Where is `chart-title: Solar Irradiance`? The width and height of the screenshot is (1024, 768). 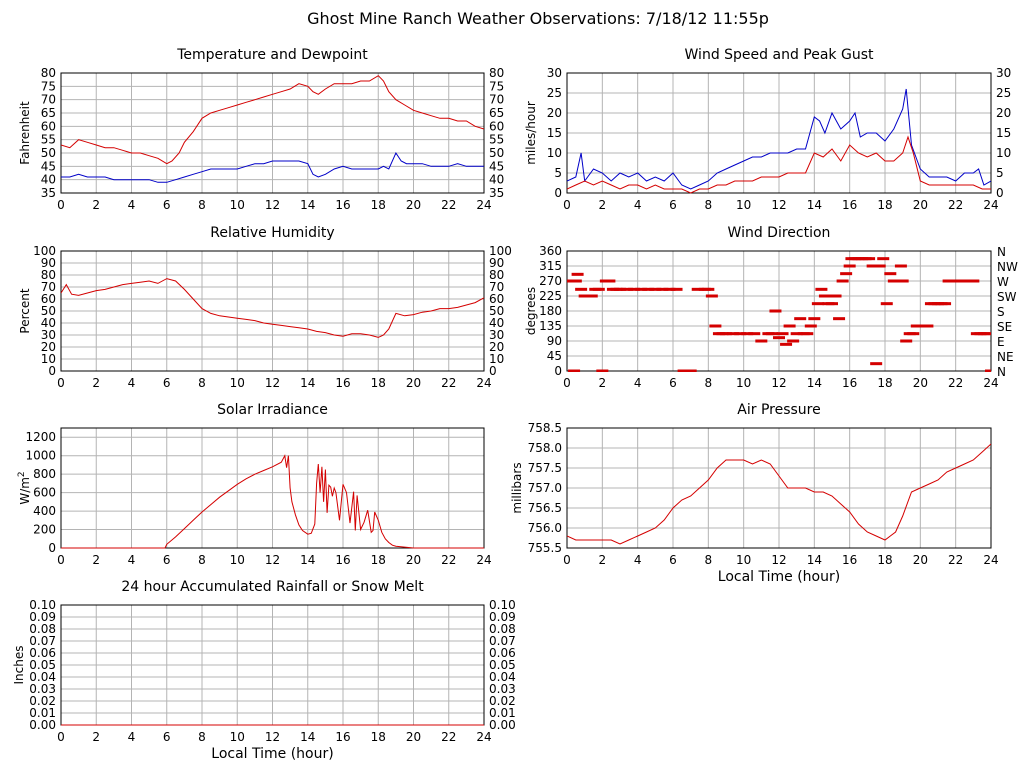 chart-title: Solar Irradiance is located at coordinates (272, 410).